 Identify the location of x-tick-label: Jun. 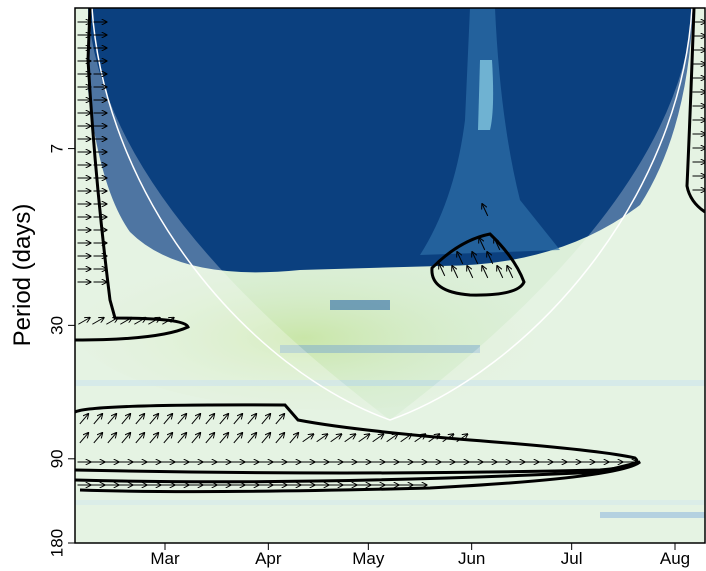
(471, 558).